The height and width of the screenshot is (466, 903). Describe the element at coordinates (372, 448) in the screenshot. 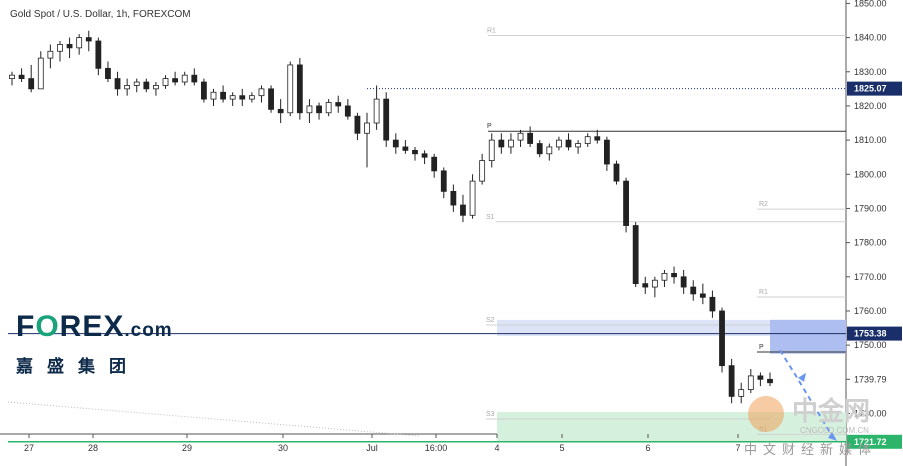

I see `x-tick-label: Jul` at that location.